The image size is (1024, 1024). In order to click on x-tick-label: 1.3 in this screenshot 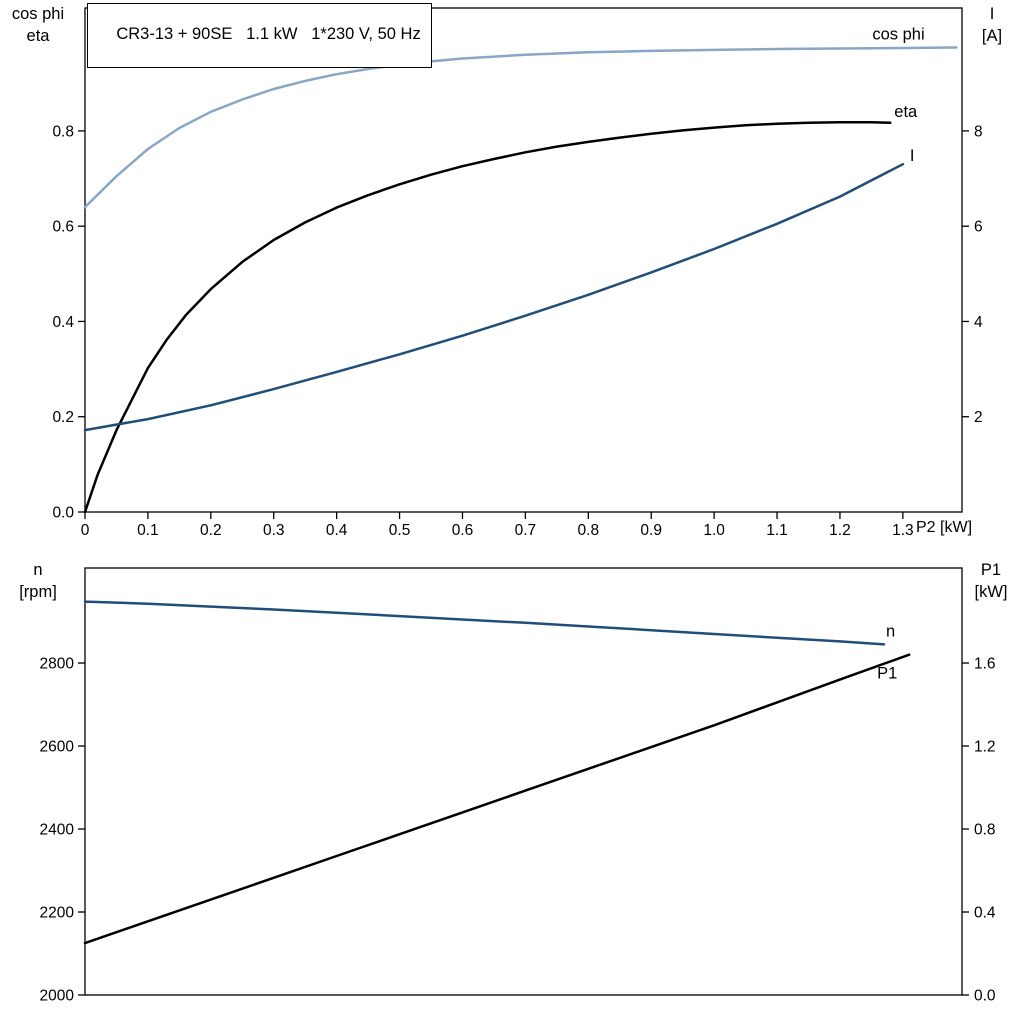, I will do `click(903, 530)`.